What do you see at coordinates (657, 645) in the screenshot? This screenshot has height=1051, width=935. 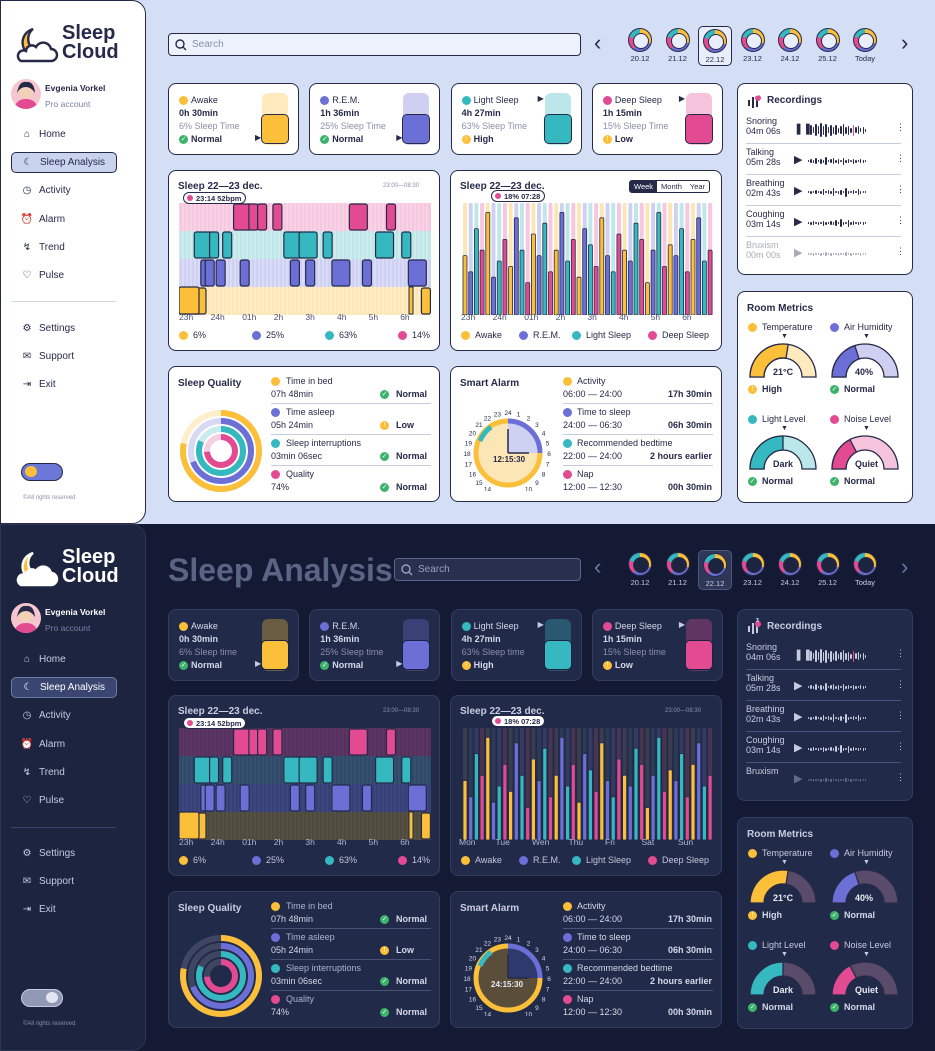 I see `stage-card-deep-sleep: Deep Sleep 1h 15min 15% Sleep time! Low ▶` at bounding box center [657, 645].